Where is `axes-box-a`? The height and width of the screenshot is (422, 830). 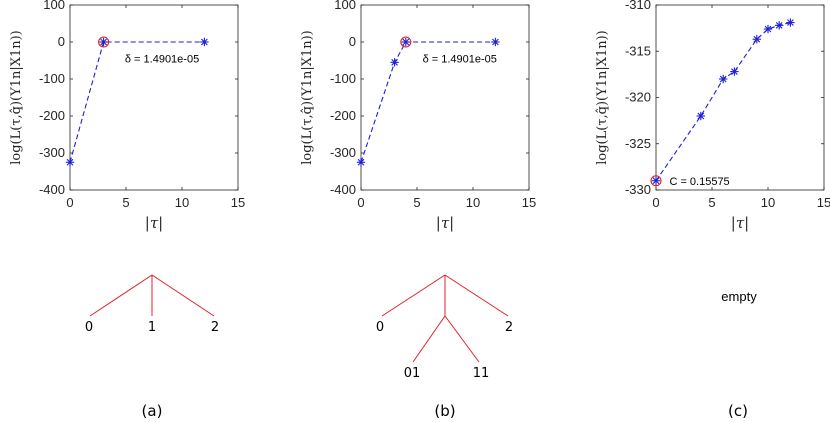
axes-box-a is located at coordinates (154, 97).